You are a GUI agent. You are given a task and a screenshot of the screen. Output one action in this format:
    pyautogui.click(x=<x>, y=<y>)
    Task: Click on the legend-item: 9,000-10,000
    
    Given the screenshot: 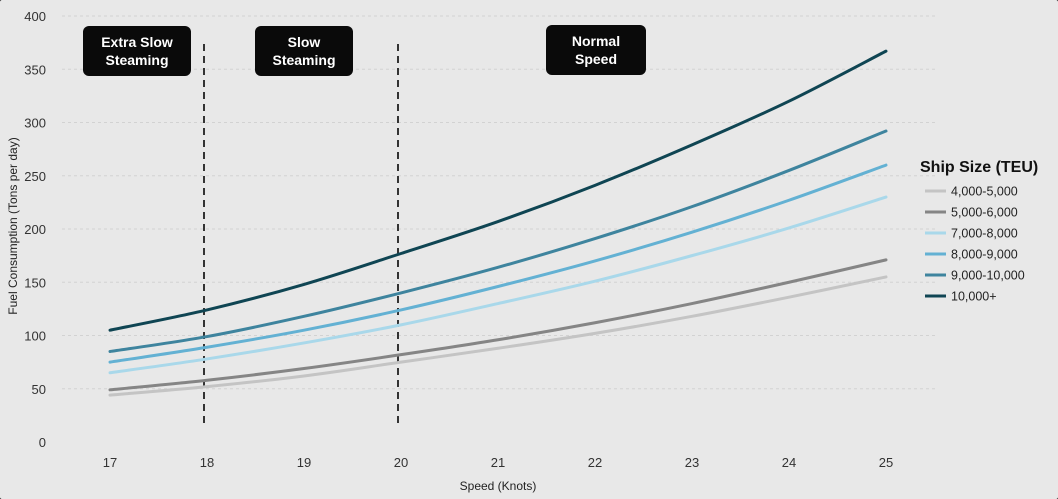 What is the action you would take?
    pyautogui.click(x=975, y=276)
    